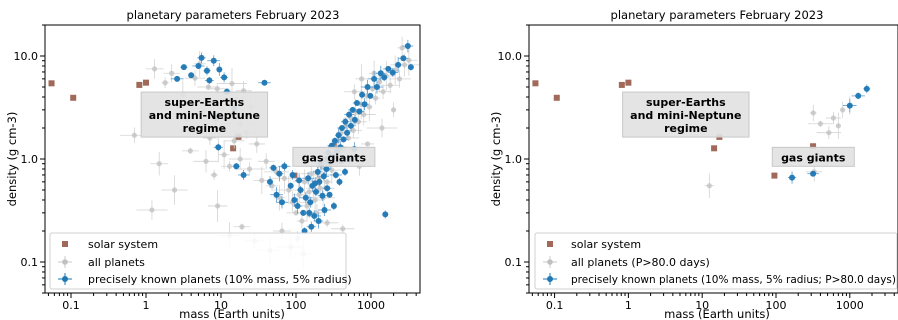 The width and height of the screenshot is (898, 320). Describe the element at coordinates (233, 15) in the screenshot. I see `chart-title: planetary parameters February 2023` at that location.